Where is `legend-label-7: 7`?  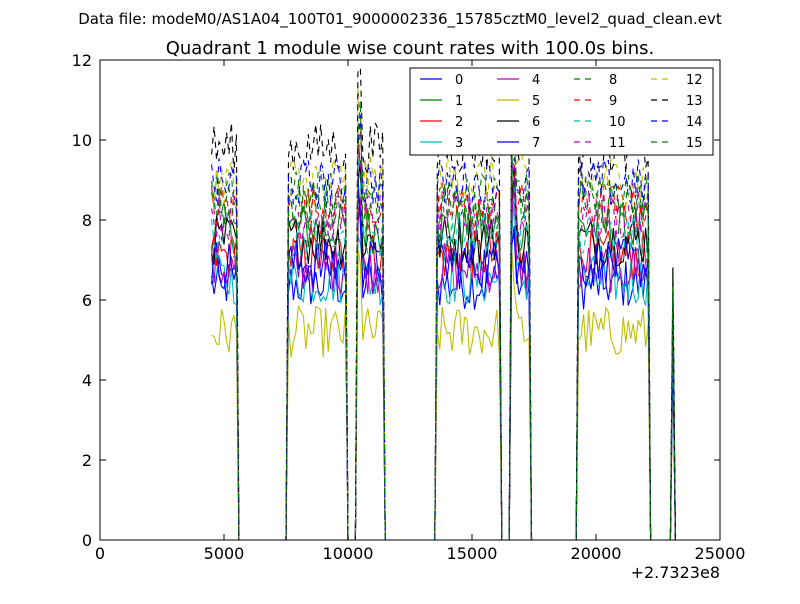
legend-label-7: 7 is located at coordinates (536, 143).